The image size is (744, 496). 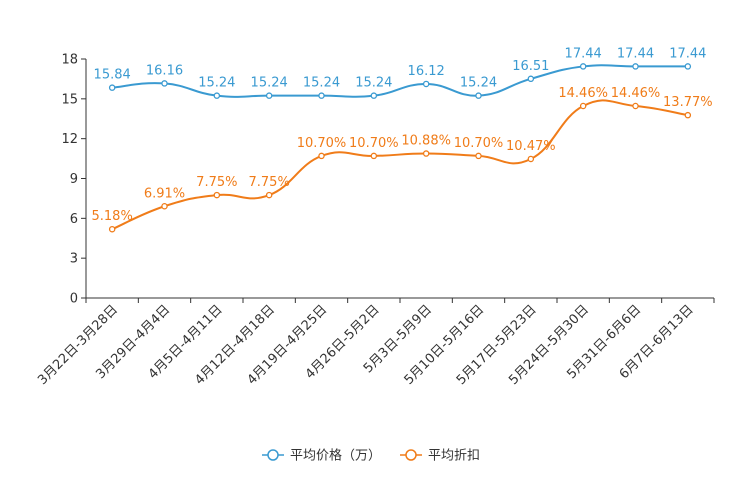 What do you see at coordinates (530, 66) in the screenshot?
I see `data-label: 16.51` at bounding box center [530, 66].